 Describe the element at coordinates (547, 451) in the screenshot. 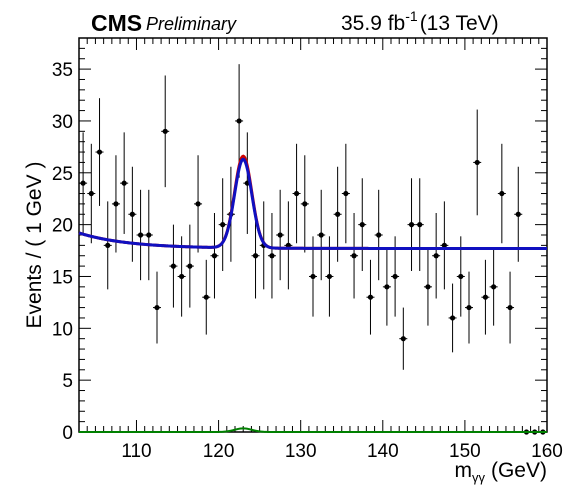

I see `x-tick-label: 160` at that location.